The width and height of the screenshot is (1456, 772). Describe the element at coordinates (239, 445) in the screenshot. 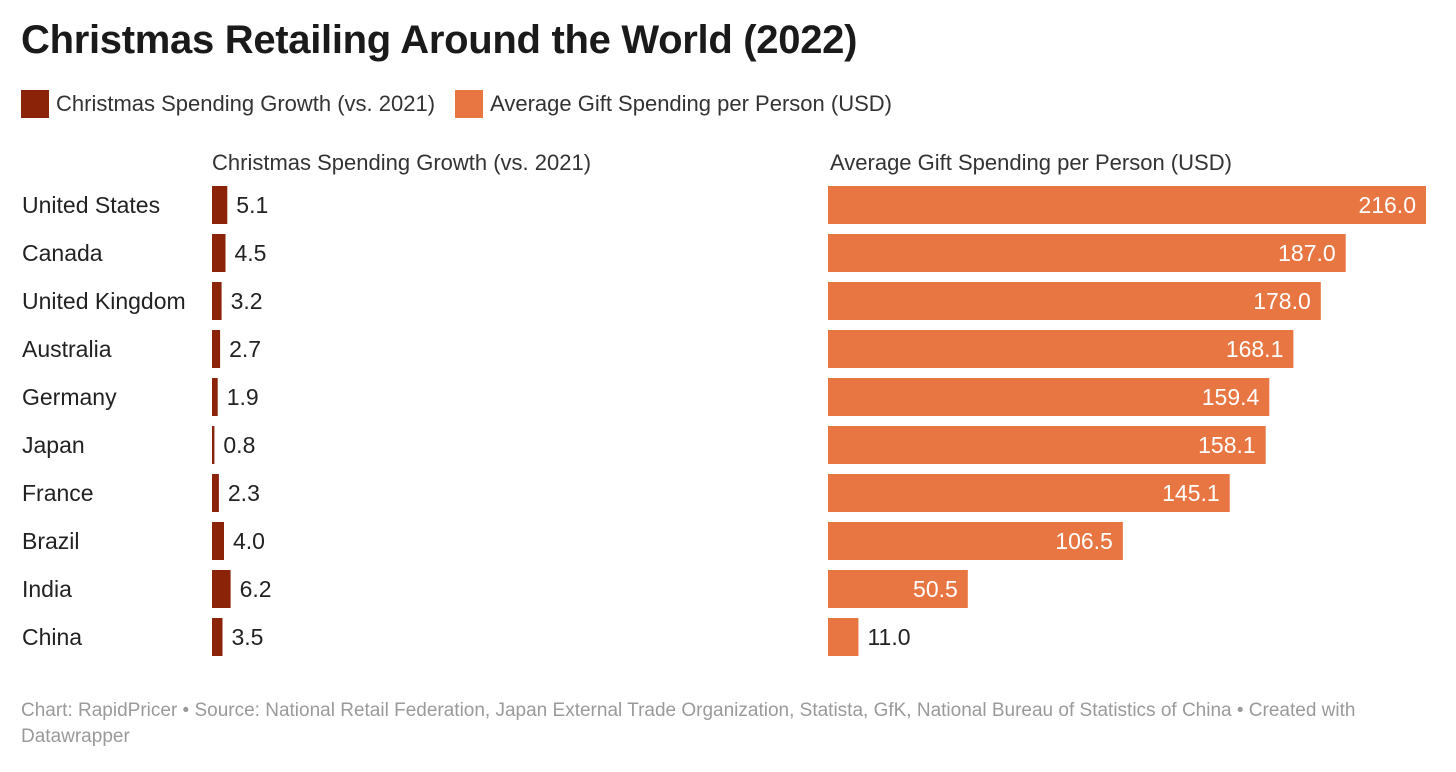

I see `growth-value-label: 0.8` at that location.